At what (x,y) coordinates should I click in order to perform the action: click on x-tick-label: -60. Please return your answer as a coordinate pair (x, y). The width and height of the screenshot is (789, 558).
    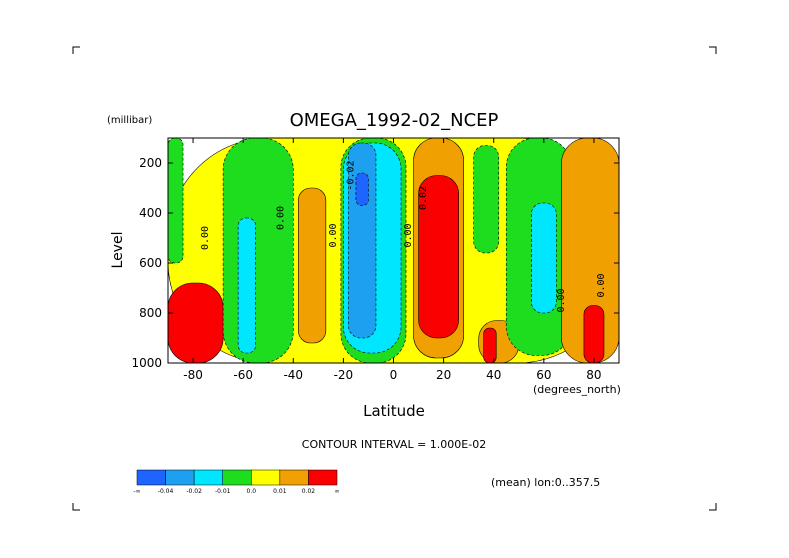
    Looking at the image, I should click on (243, 375).